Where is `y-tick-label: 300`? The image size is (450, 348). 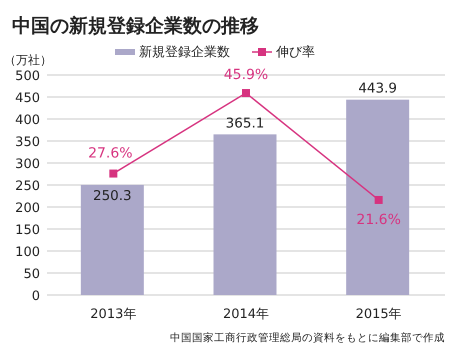
y-tick-label: 300 is located at coordinates (27, 164).